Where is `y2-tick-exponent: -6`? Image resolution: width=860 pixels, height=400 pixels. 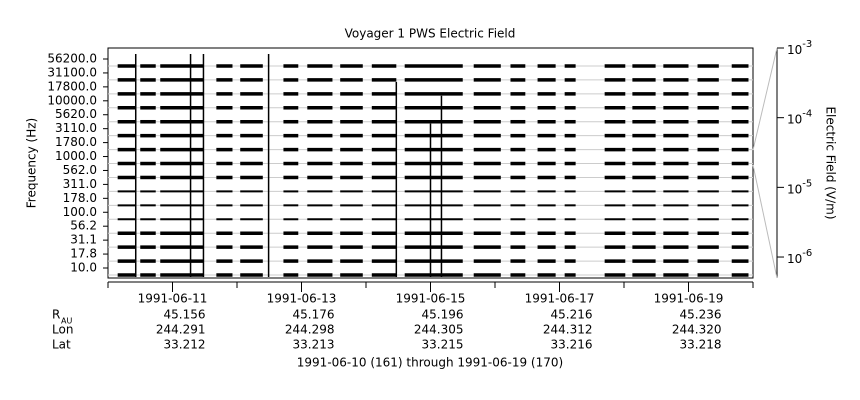 y2-tick-exponent: -6 is located at coordinates (807, 253).